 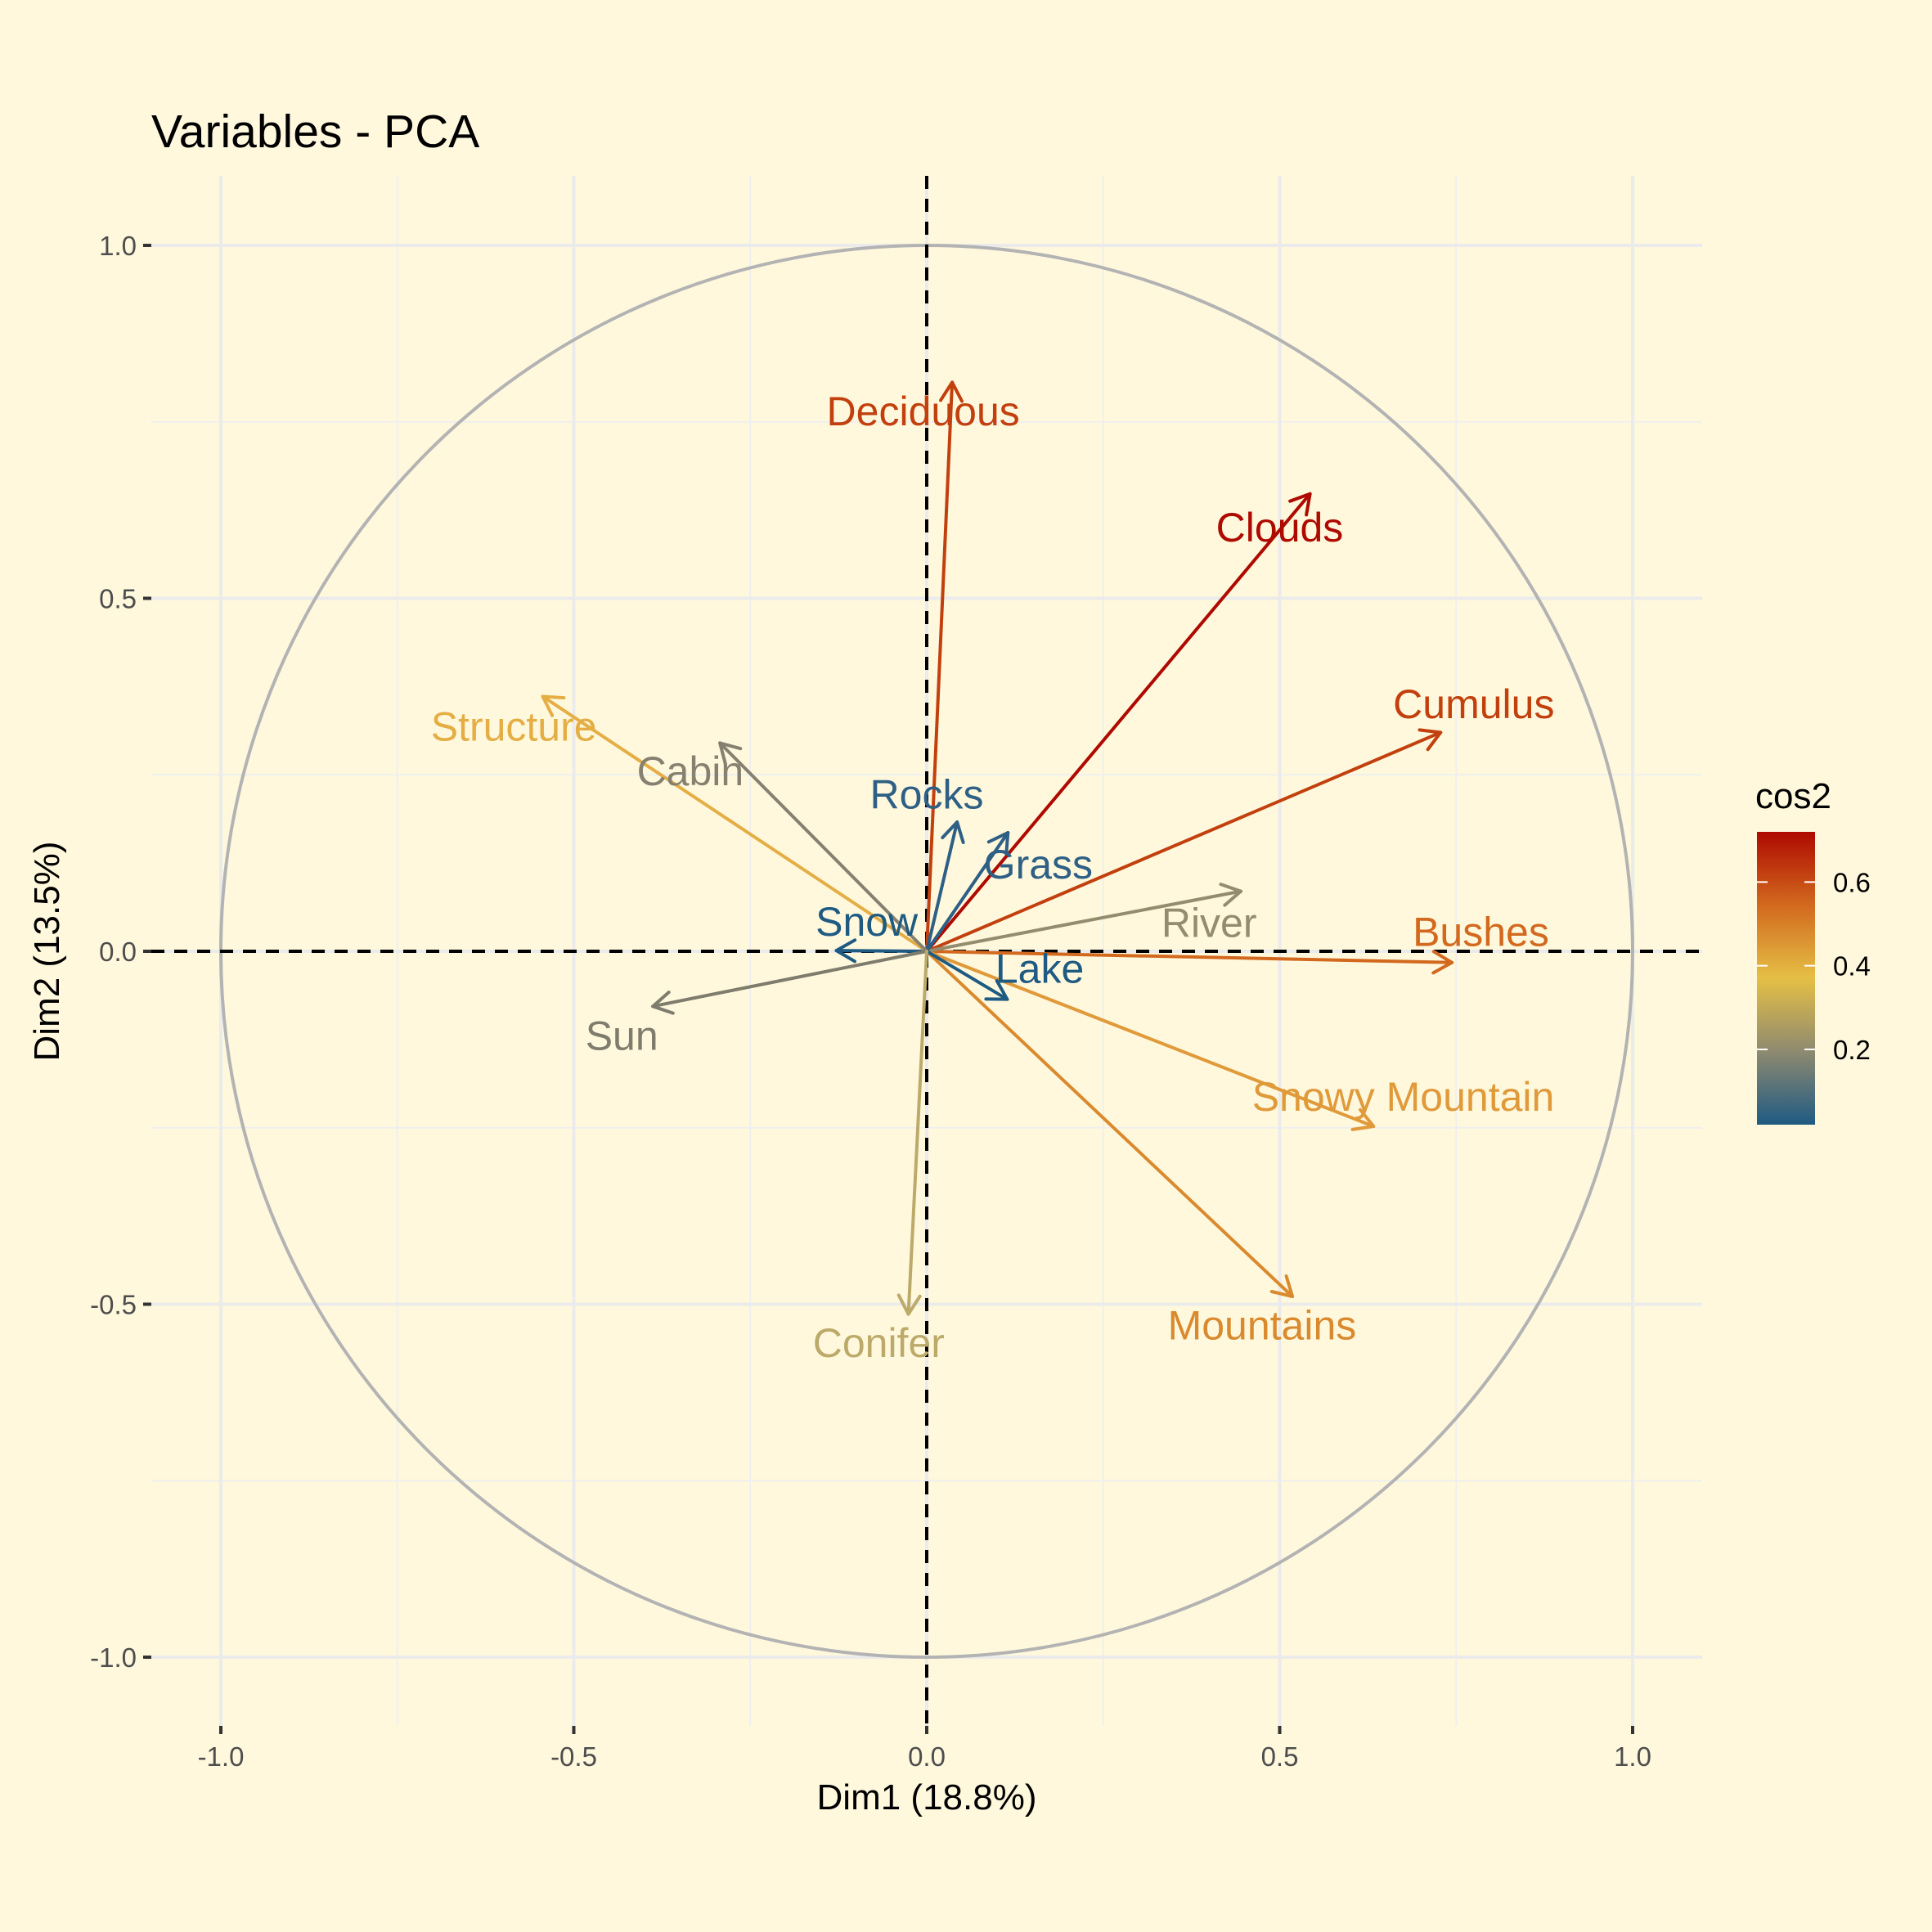 What do you see at coordinates (867, 922) in the screenshot?
I see `variable-label: Snow` at bounding box center [867, 922].